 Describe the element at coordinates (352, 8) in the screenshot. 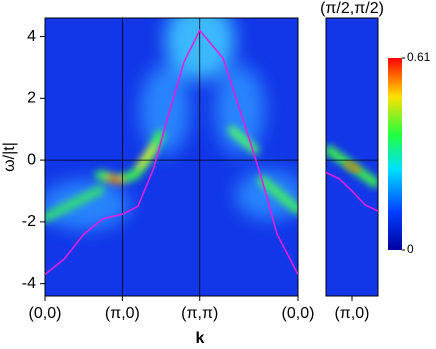

I see `panel-title: (π/2,π/2)` at that location.